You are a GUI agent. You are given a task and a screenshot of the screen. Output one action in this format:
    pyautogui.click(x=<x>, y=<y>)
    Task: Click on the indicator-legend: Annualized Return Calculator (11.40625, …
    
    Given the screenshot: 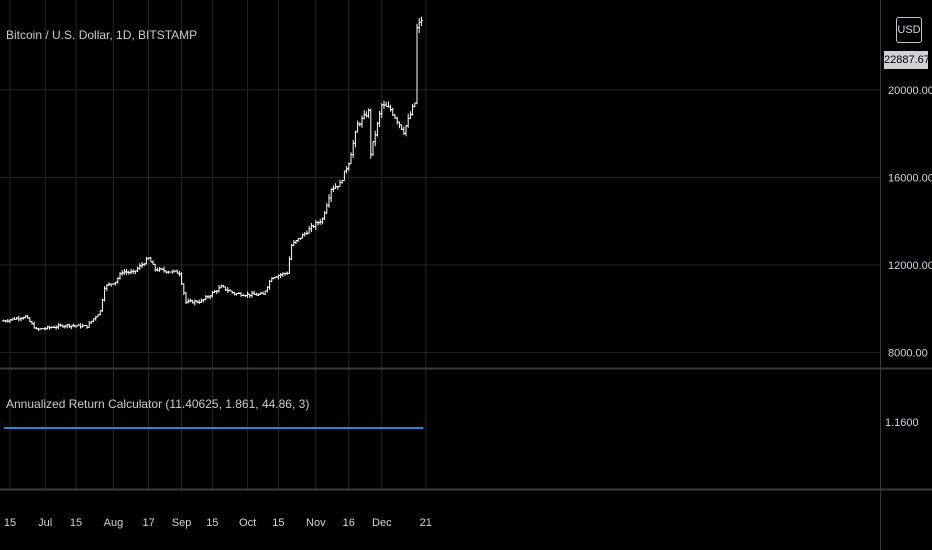 What is the action you would take?
    pyautogui.click(x=158, y=404)
    